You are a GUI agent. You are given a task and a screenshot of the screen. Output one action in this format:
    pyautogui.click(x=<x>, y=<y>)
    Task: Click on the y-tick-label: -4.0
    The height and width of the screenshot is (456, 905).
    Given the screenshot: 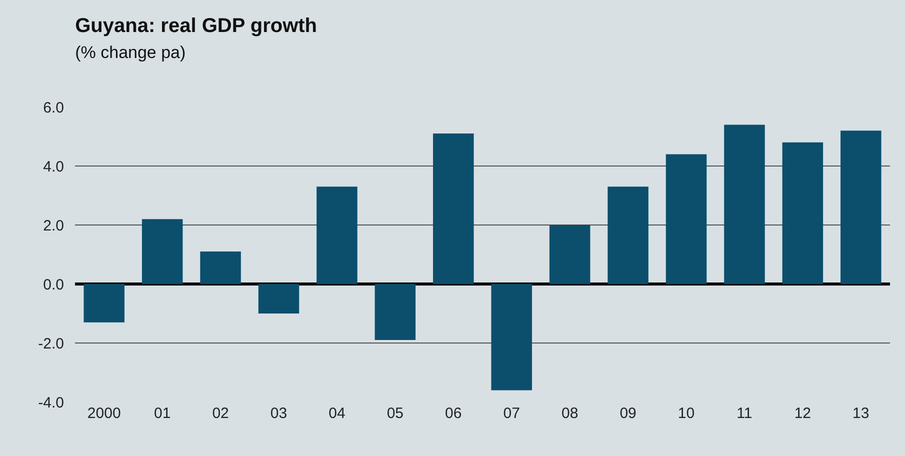 What is the action you would take?
    pyautogui.click(x=51, y=403)
    